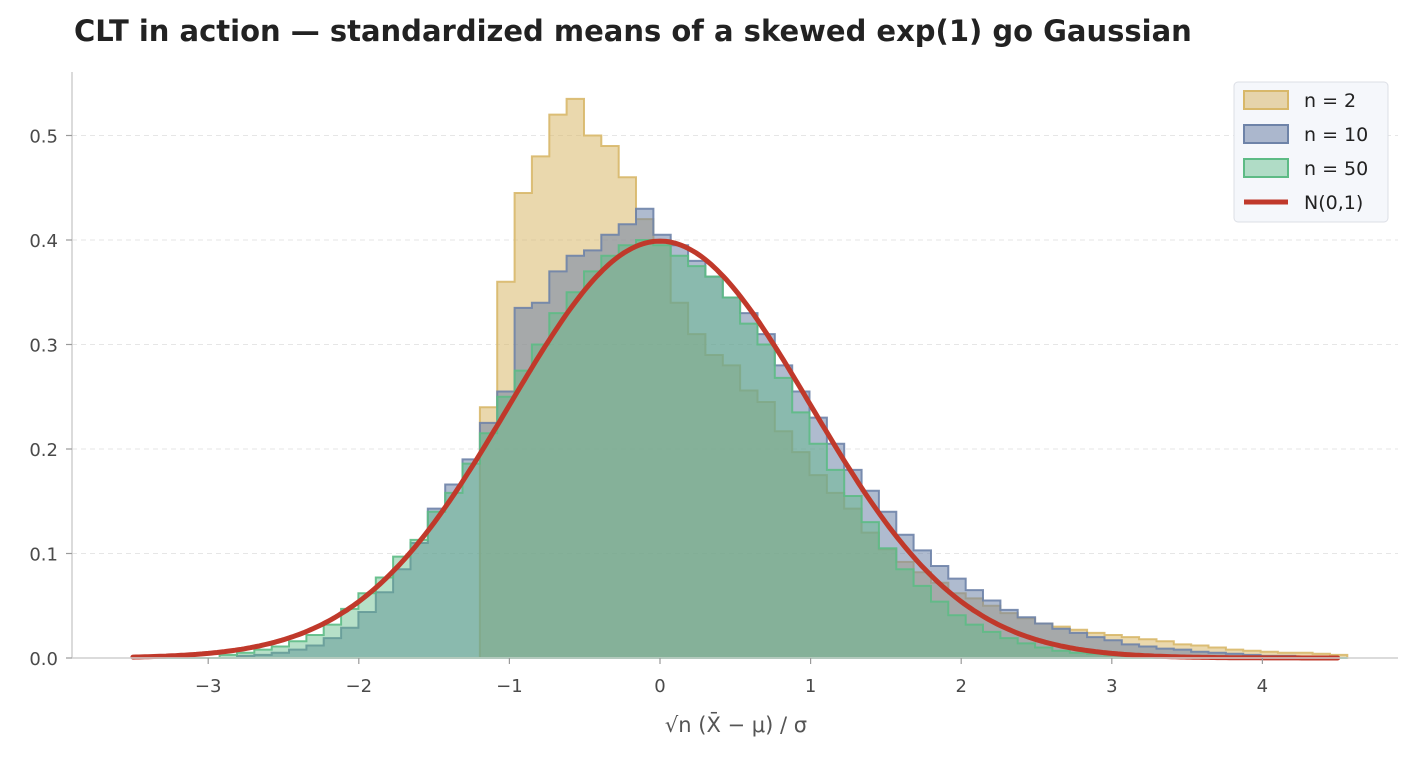 The height and width of the screenshot is (759, 1419). What do you see at coordinates (731, 677) in the screenshot?
I see `x-tick-labels: −3 −2 −1 0 1 2 3 4` at bounding box center [731, 677].